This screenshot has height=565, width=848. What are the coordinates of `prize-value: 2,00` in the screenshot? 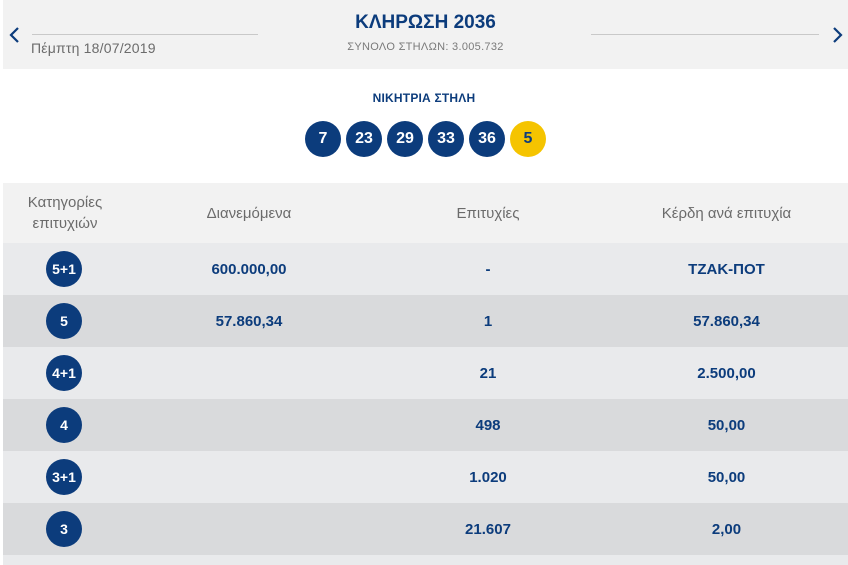 It's located at (726, 529).